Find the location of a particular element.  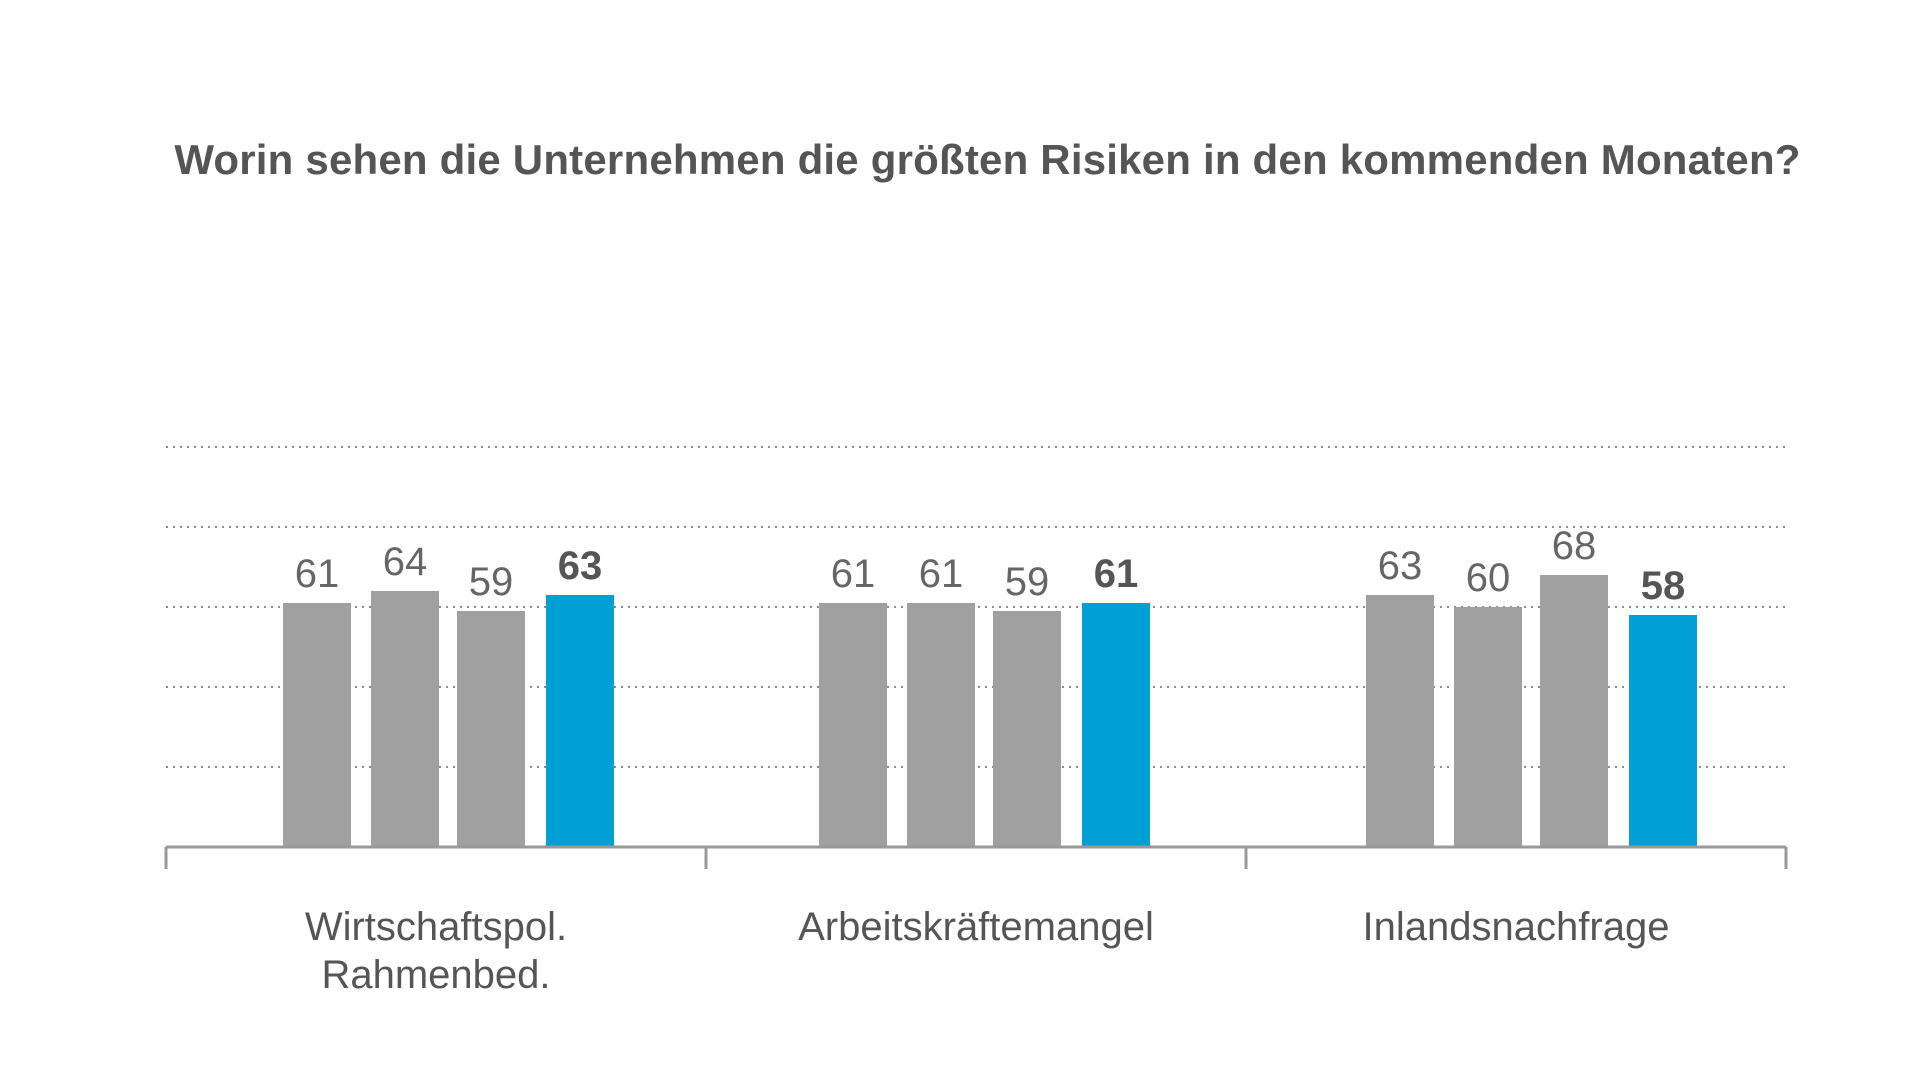

value-label-s1-c3: 63 is located at coordinates (1400, 566).